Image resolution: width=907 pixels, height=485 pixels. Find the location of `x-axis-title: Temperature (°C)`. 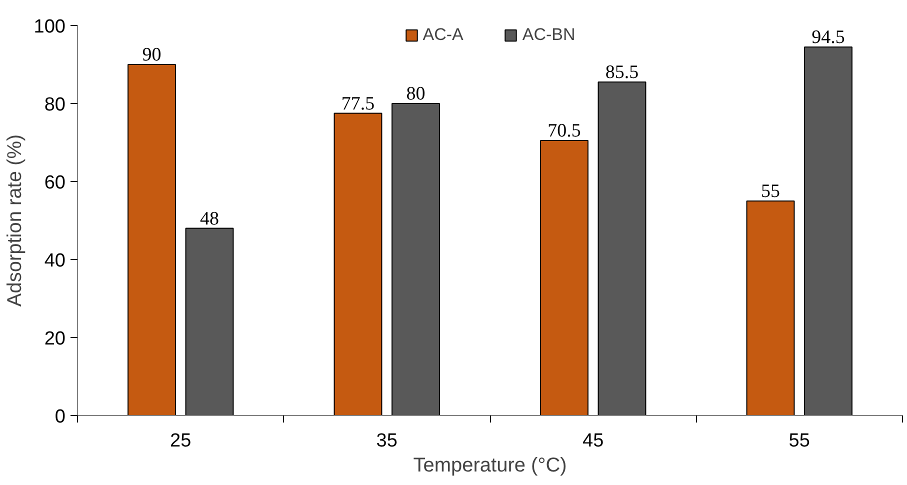

x-axis-title: Temperature (°C) is located at coordinates (490, 465).